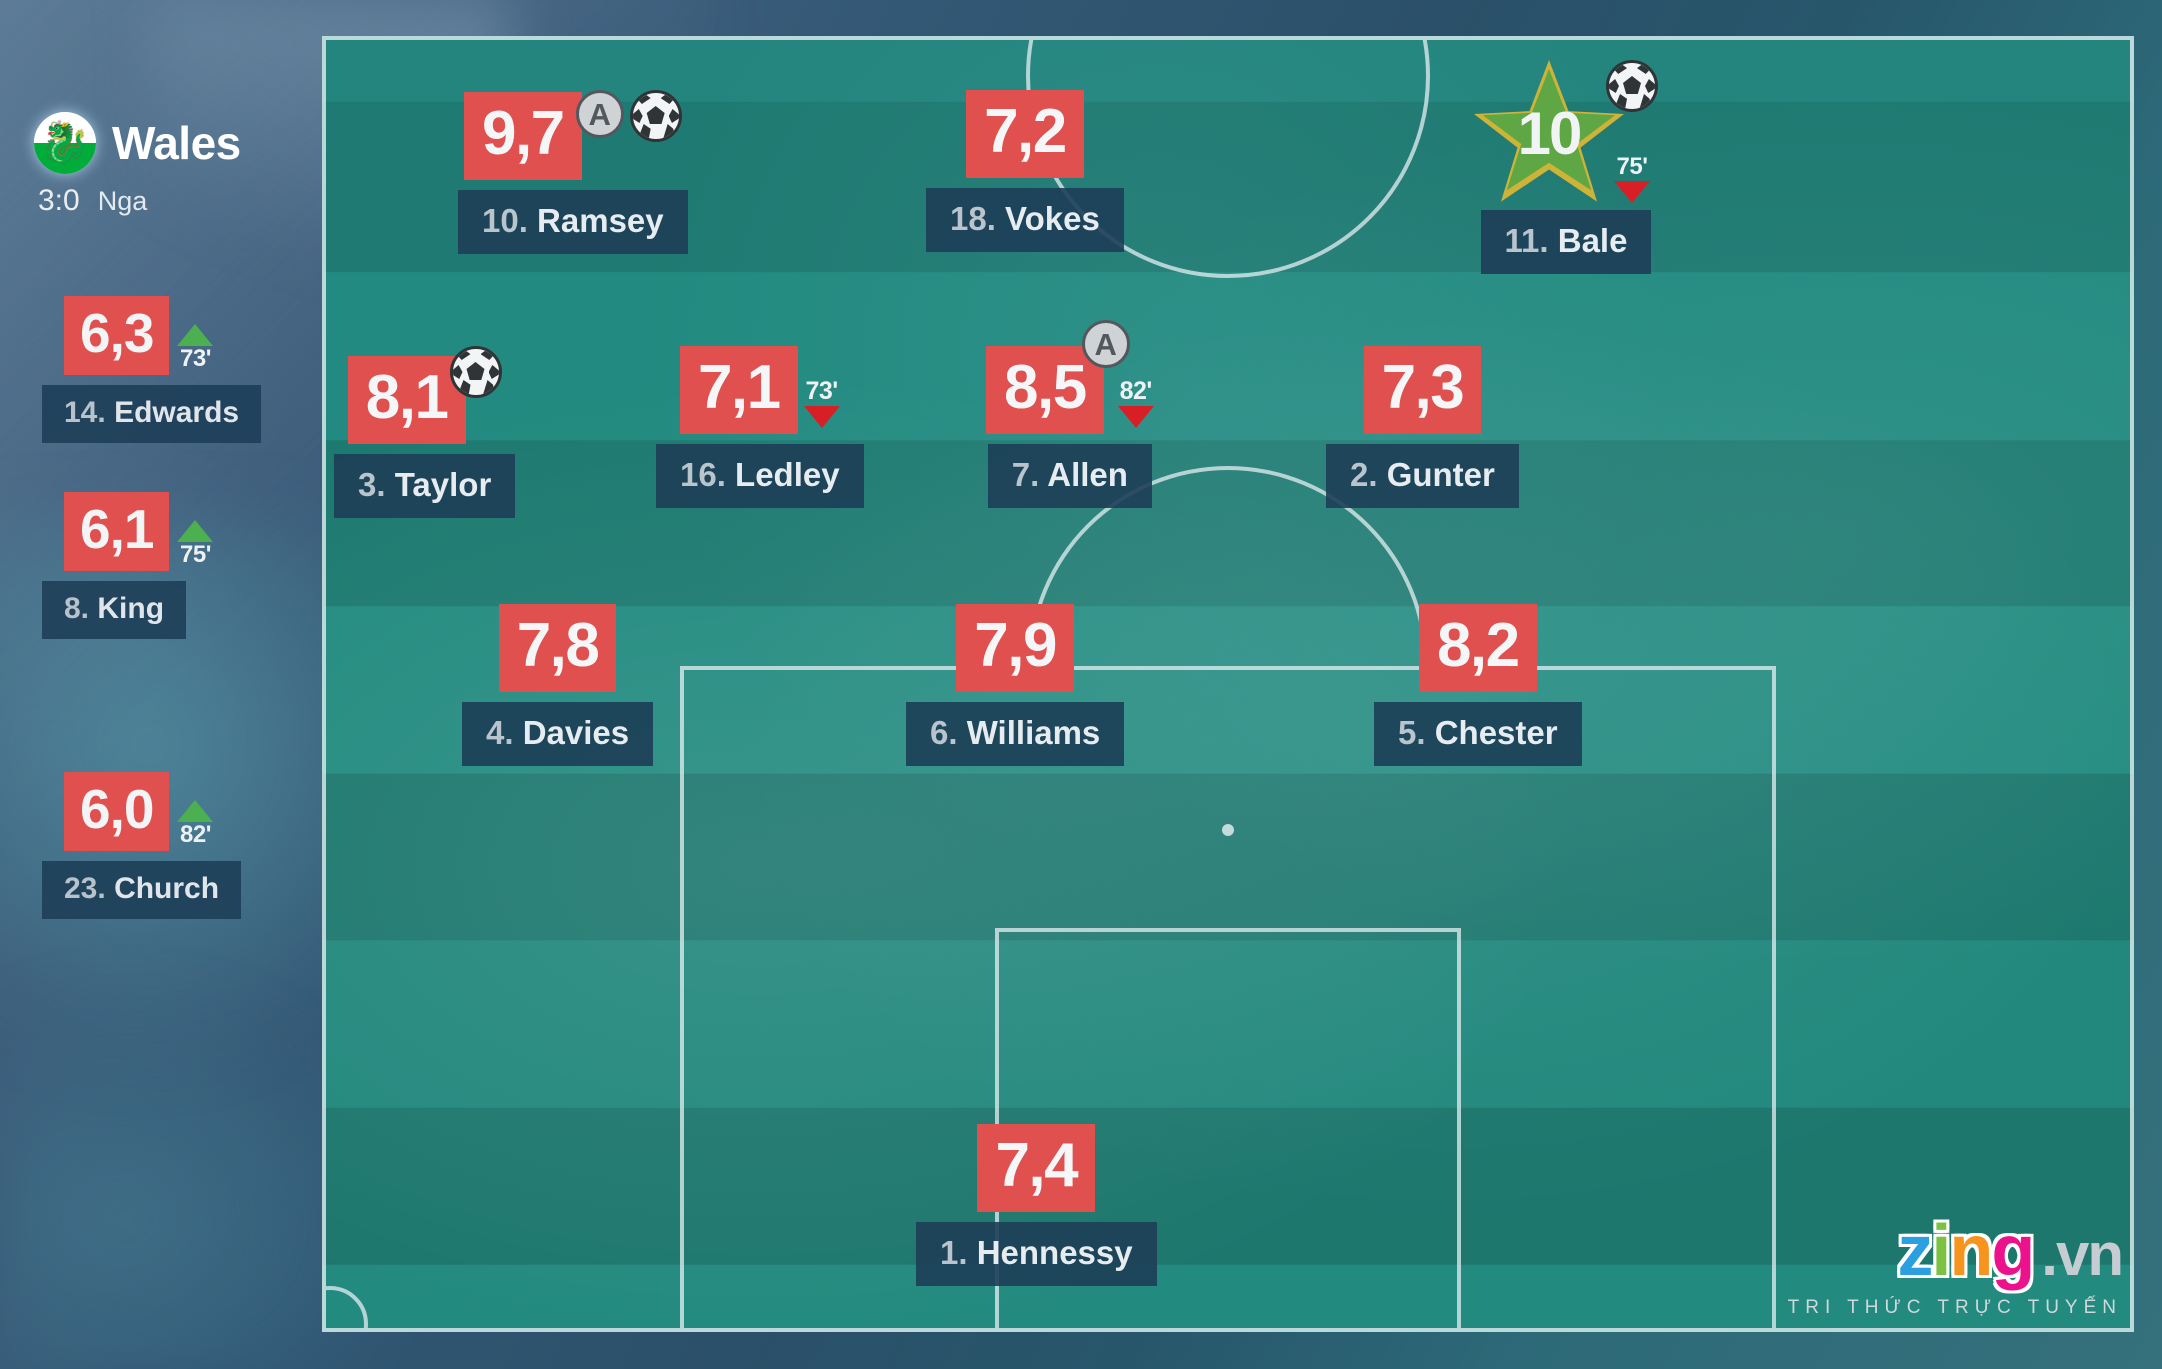 This screenshot has height=1369, width=2162. I want to click on crest-dragon-glyph: 🐉, so click(65, 143).